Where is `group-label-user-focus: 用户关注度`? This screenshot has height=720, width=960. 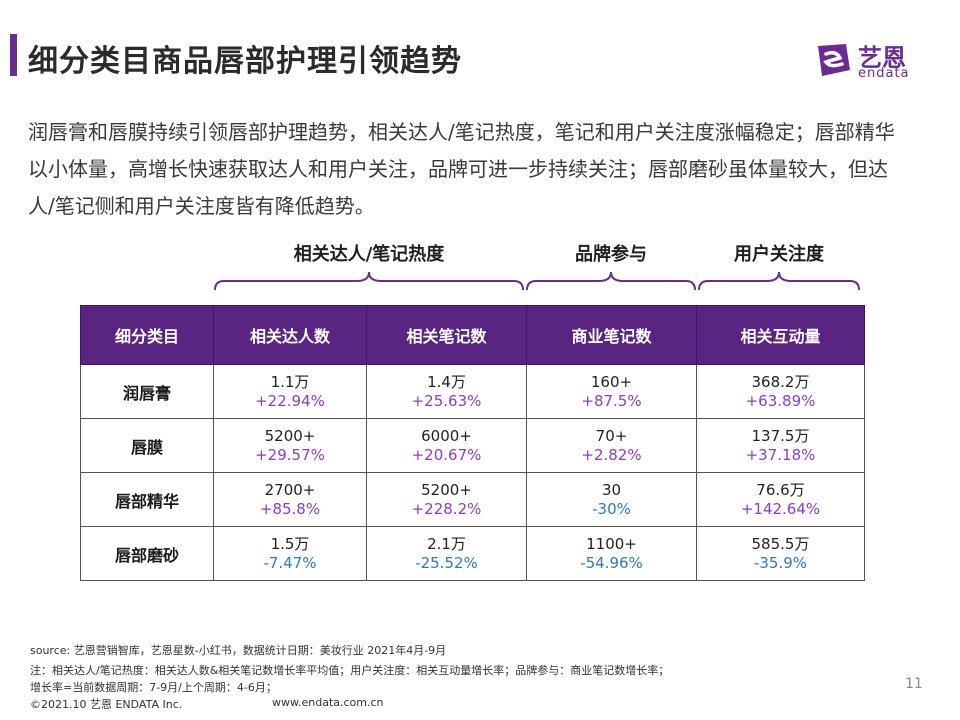
group-label-user-focus: 用户关注度 is located at coordinates (779, 254).